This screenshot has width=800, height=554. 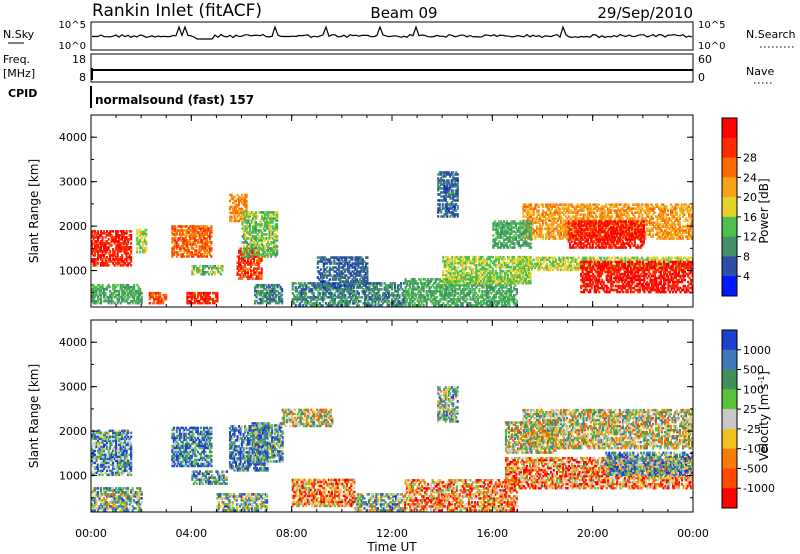 I want to click on noise-right-tick-high: 10^5, so click(x=711, y=25).